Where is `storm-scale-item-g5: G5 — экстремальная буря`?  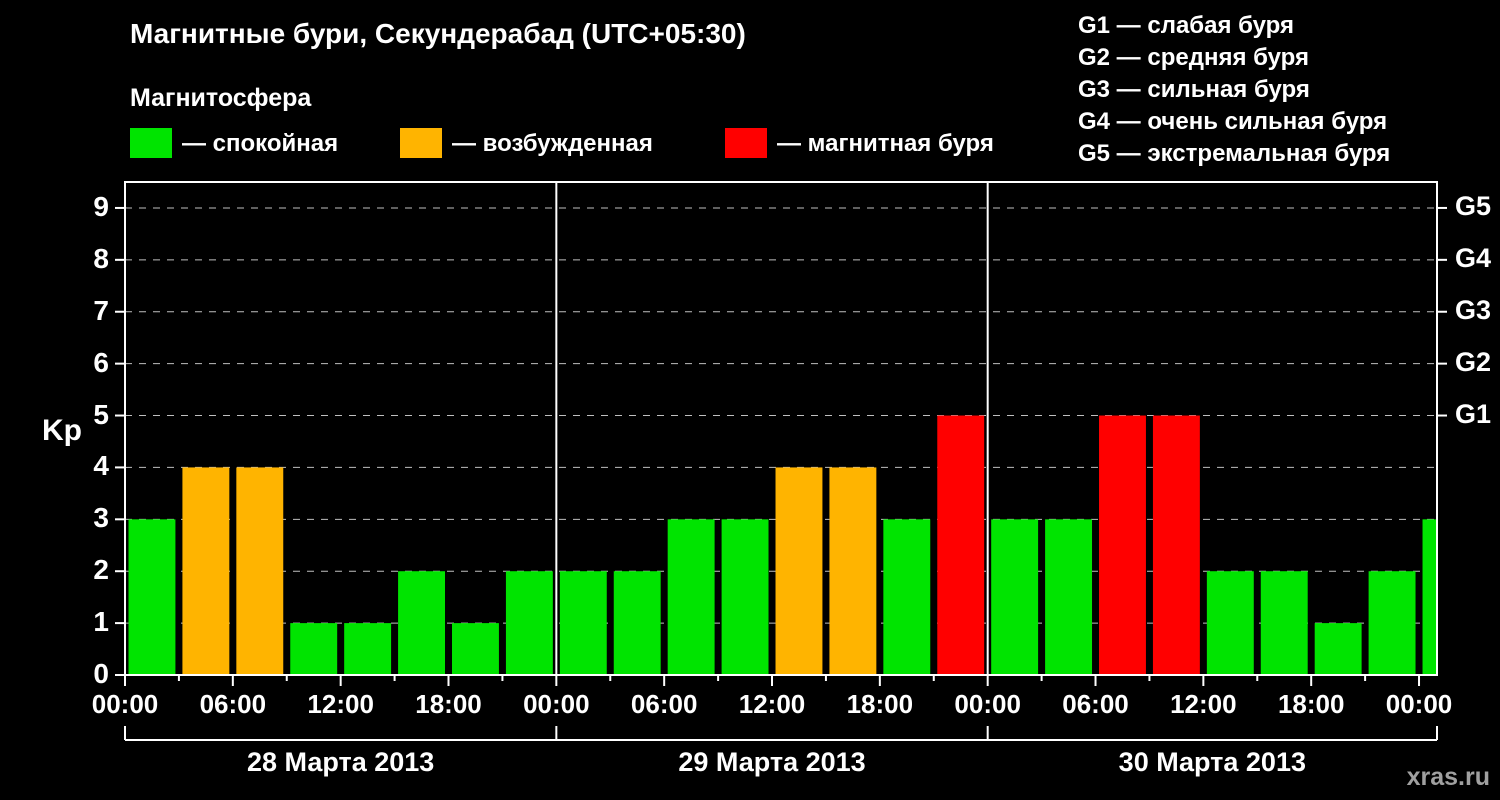 storm-scale-item-g5: G5 — экстремальная буря is located at coordinates (1234, 153).